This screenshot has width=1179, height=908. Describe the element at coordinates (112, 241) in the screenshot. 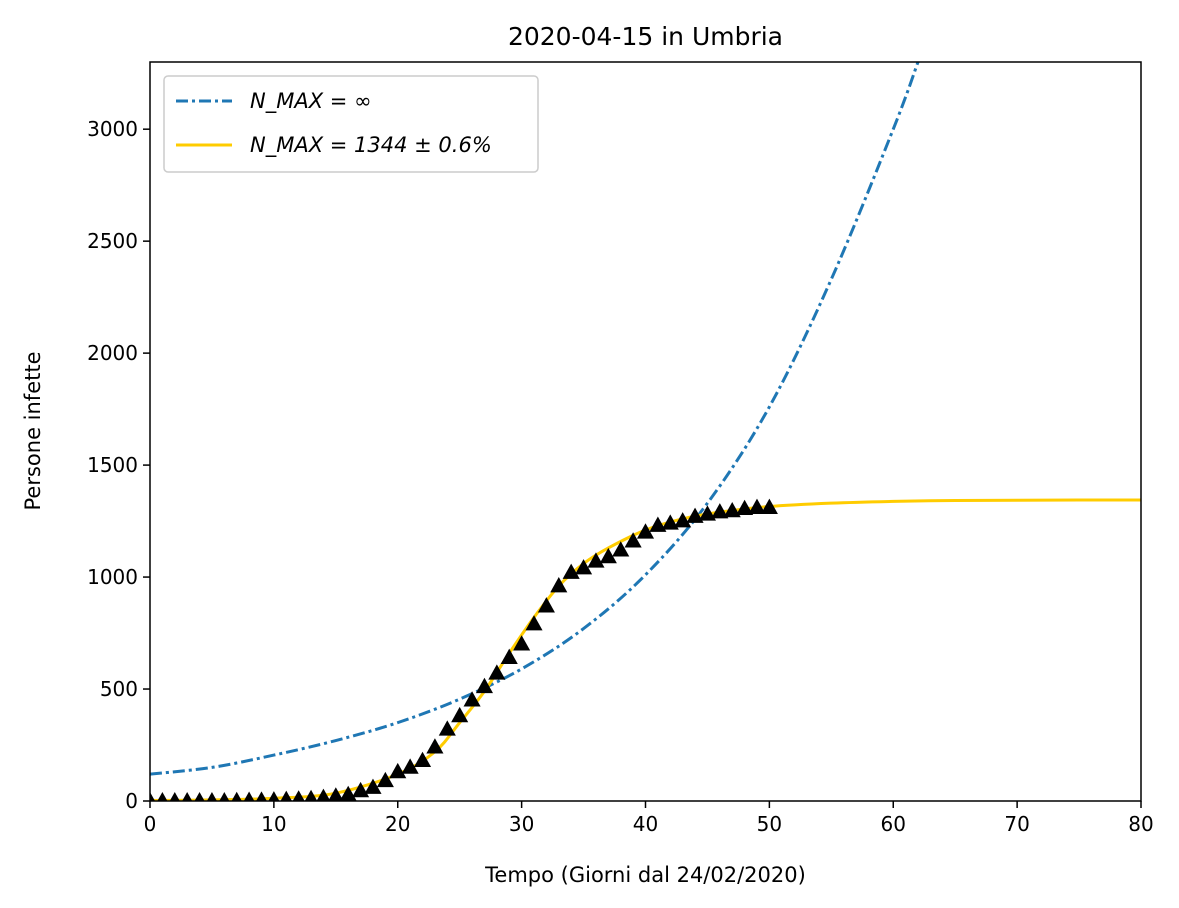

I see `y-tick-label: 2500` at that location.